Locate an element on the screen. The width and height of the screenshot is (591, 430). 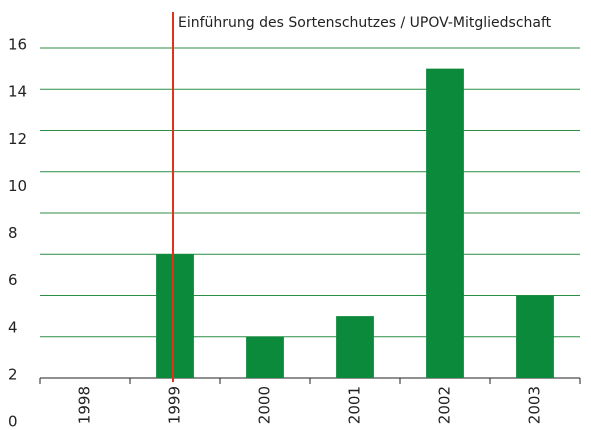
y-tick-label: 4 is located at coordinates (13, 327).